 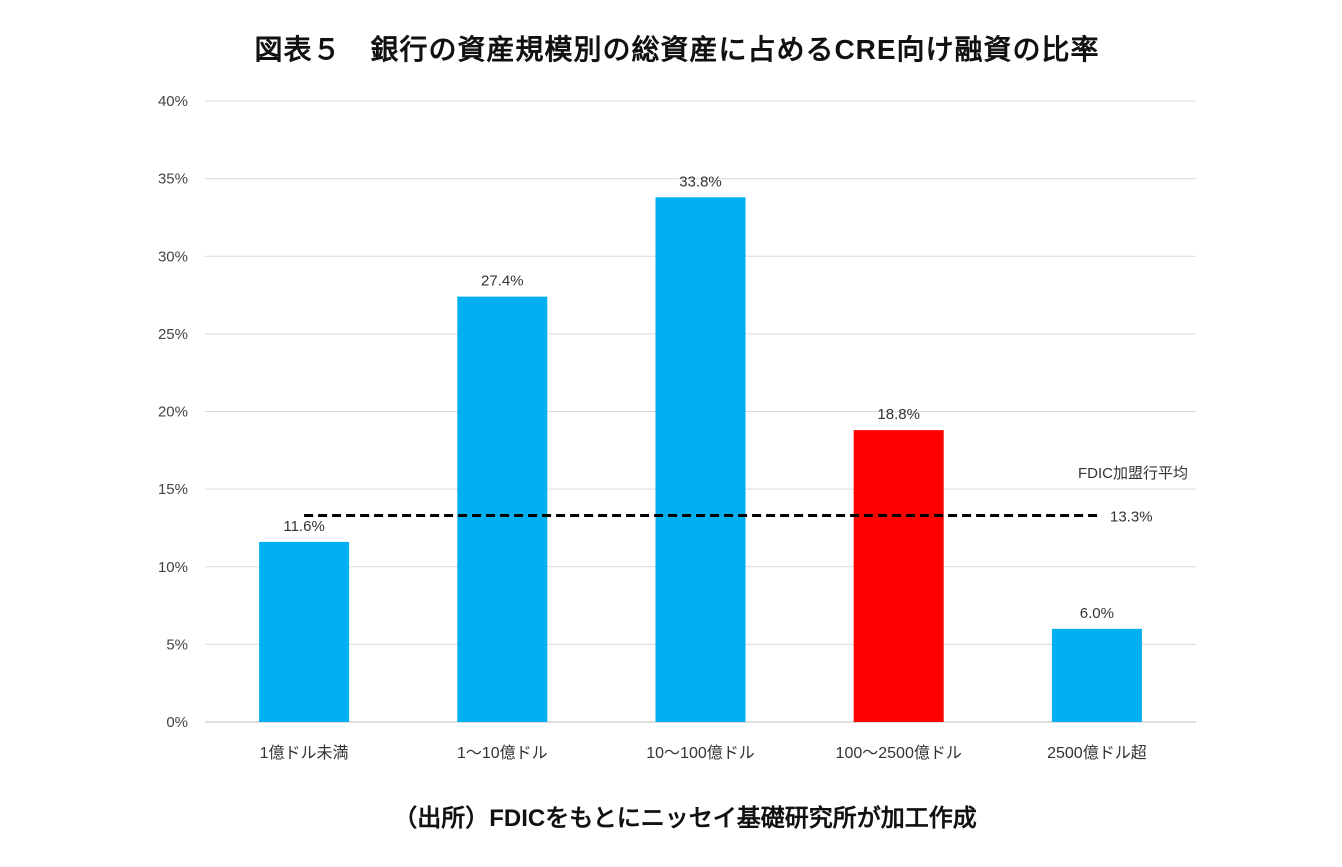 I want to click on y-tick-label: 10%, so click(x=173, y=567).